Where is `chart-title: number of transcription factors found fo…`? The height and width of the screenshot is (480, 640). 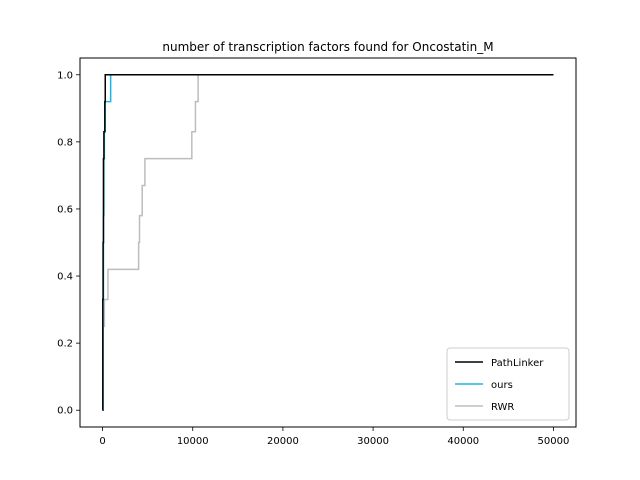
chart-title: number of transcription factors found fo… is located at coordinates (327, 47).